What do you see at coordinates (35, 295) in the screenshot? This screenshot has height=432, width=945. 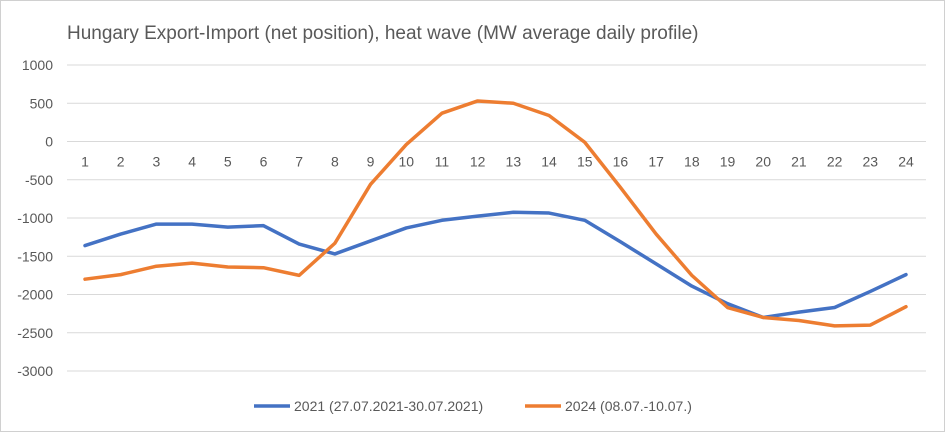 I see `y-tick-label: -2000` at bounding box center [35, 295].